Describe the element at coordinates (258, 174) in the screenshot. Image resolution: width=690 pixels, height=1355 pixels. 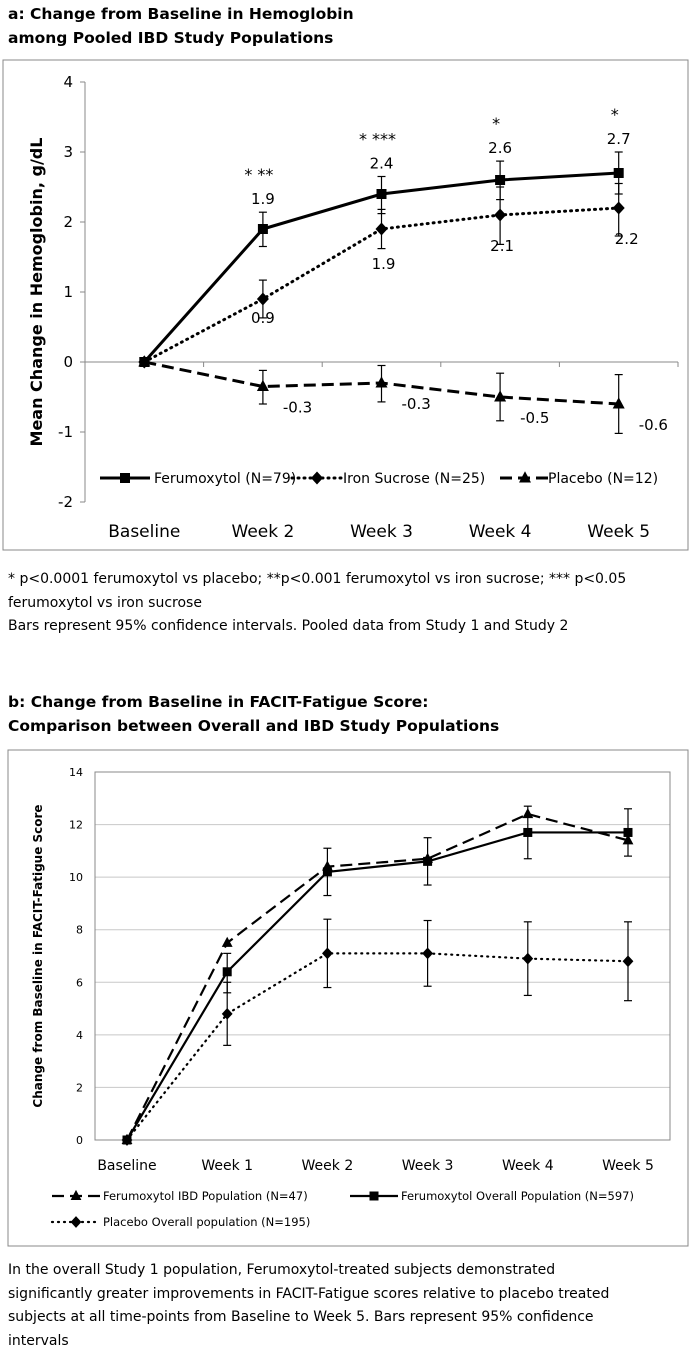
I see `significance-marker: * **` at that location.